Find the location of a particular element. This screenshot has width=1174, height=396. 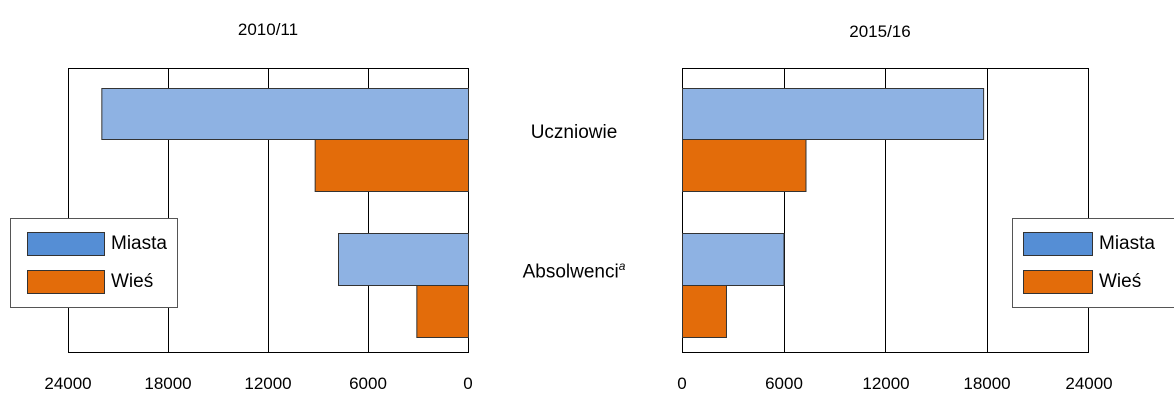

left-legend: Miasta Wieś is located at coordinates (94, 263).